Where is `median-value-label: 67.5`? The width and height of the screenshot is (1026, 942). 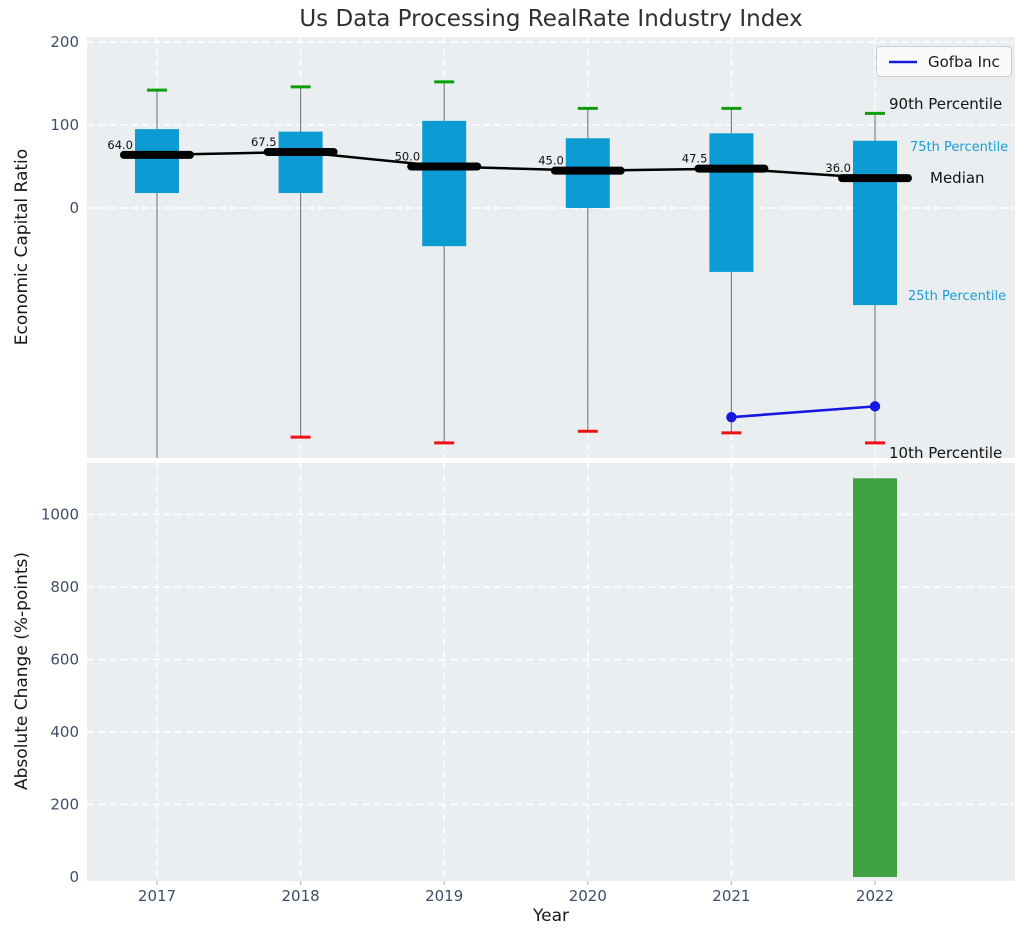
median-value-label: 67.5 is located at coordinates (264, 142).